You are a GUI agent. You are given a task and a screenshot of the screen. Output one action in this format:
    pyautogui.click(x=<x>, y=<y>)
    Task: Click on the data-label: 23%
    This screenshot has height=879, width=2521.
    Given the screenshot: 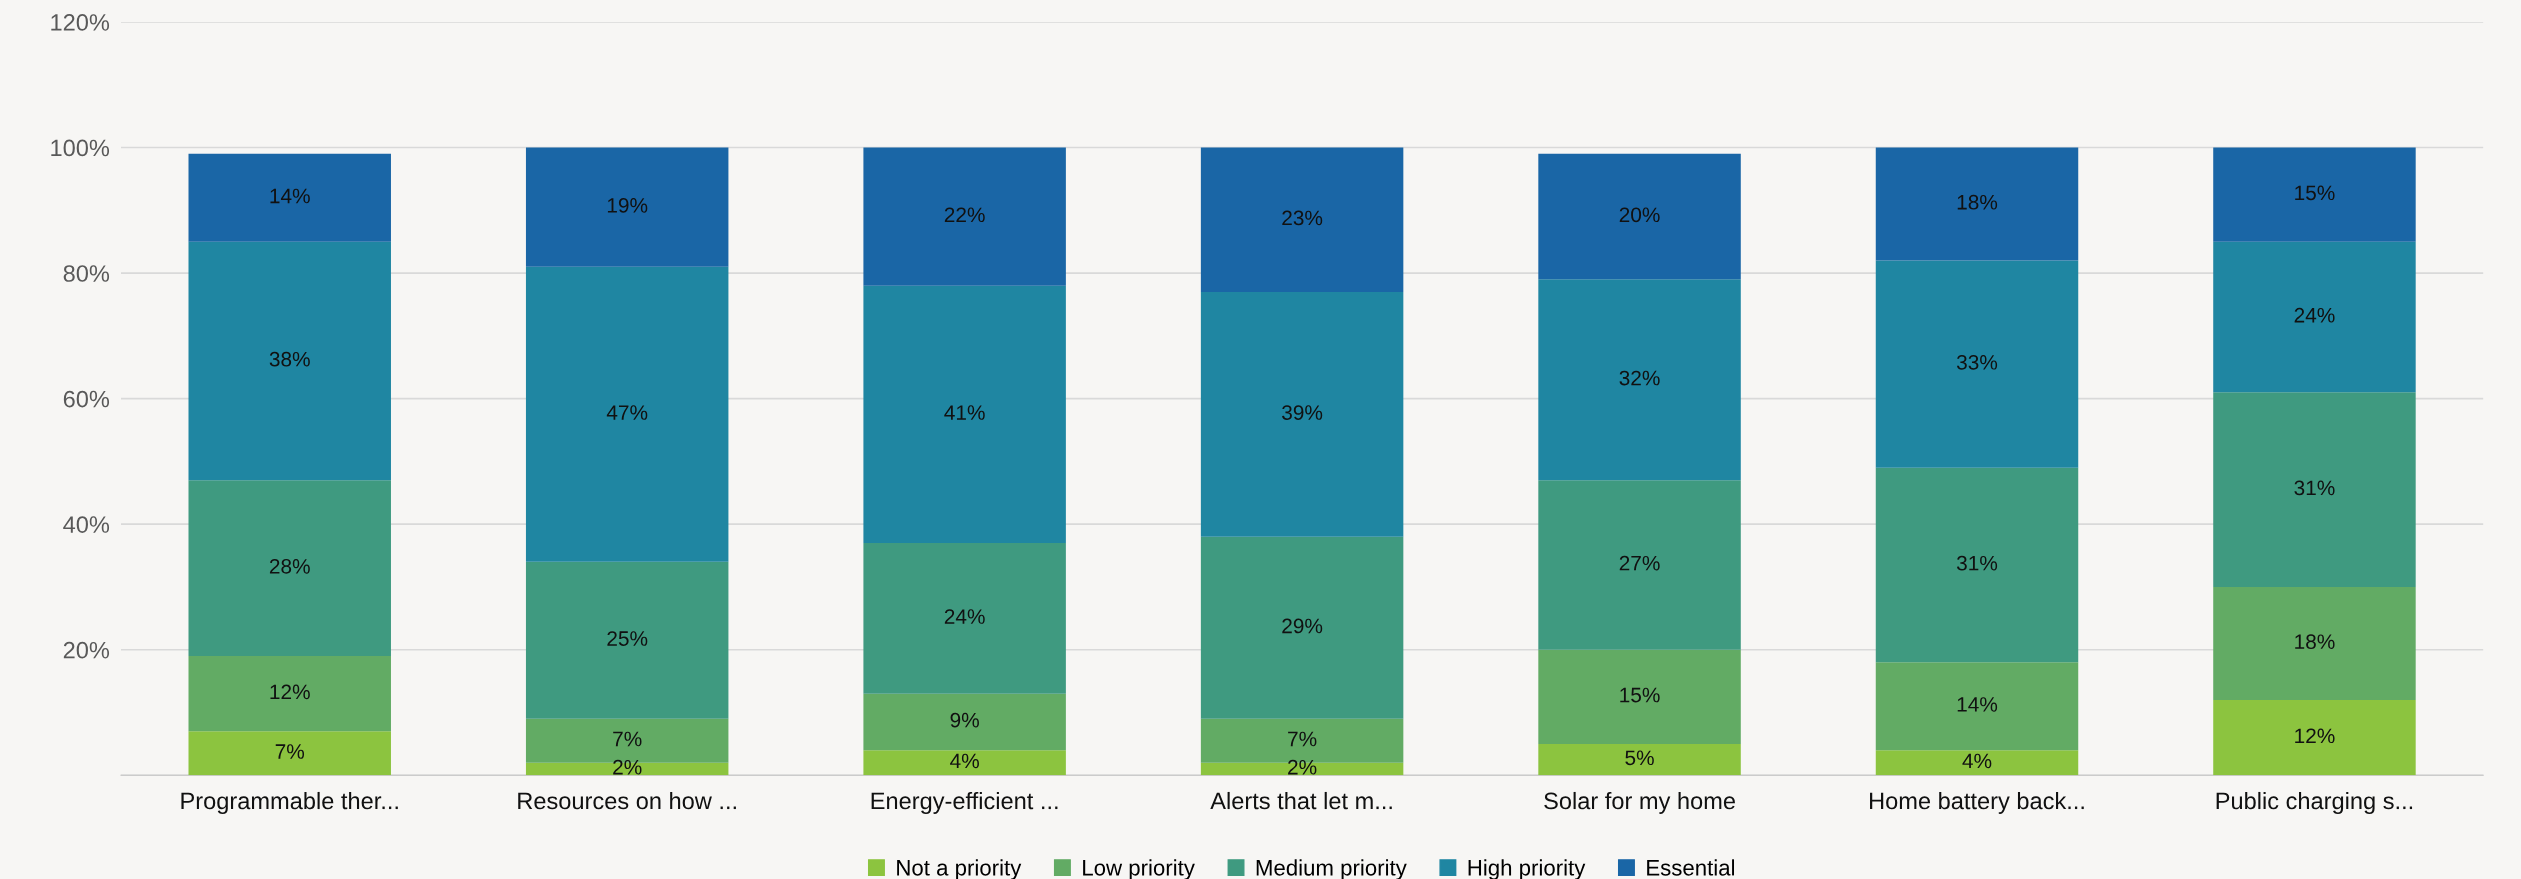 What is the action you would take?
    pyautogui.click(x=1302, y=218)
    